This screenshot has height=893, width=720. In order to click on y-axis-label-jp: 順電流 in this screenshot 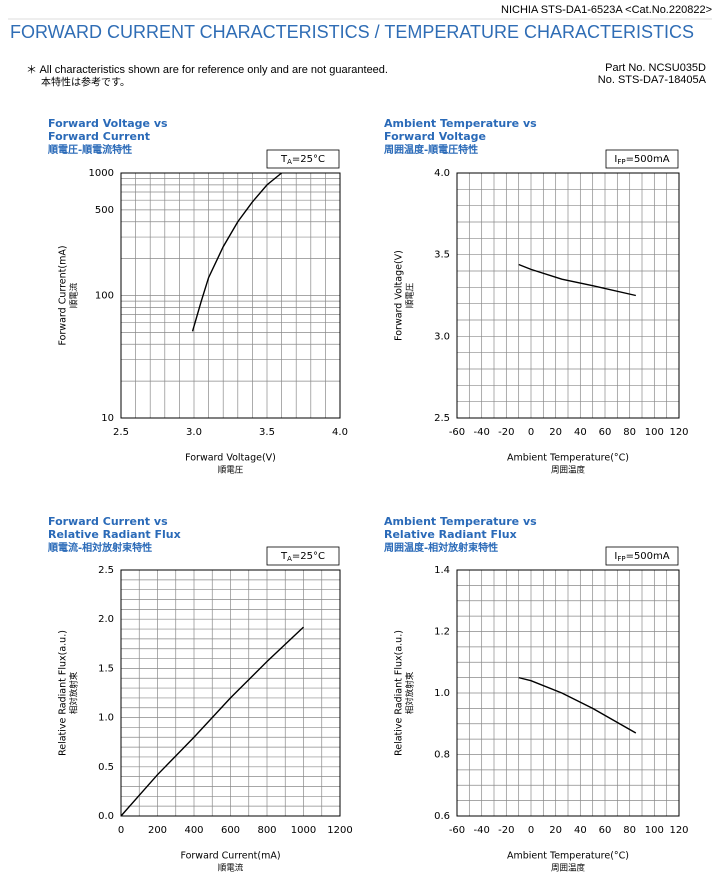, I will do `click(74, 295)`.